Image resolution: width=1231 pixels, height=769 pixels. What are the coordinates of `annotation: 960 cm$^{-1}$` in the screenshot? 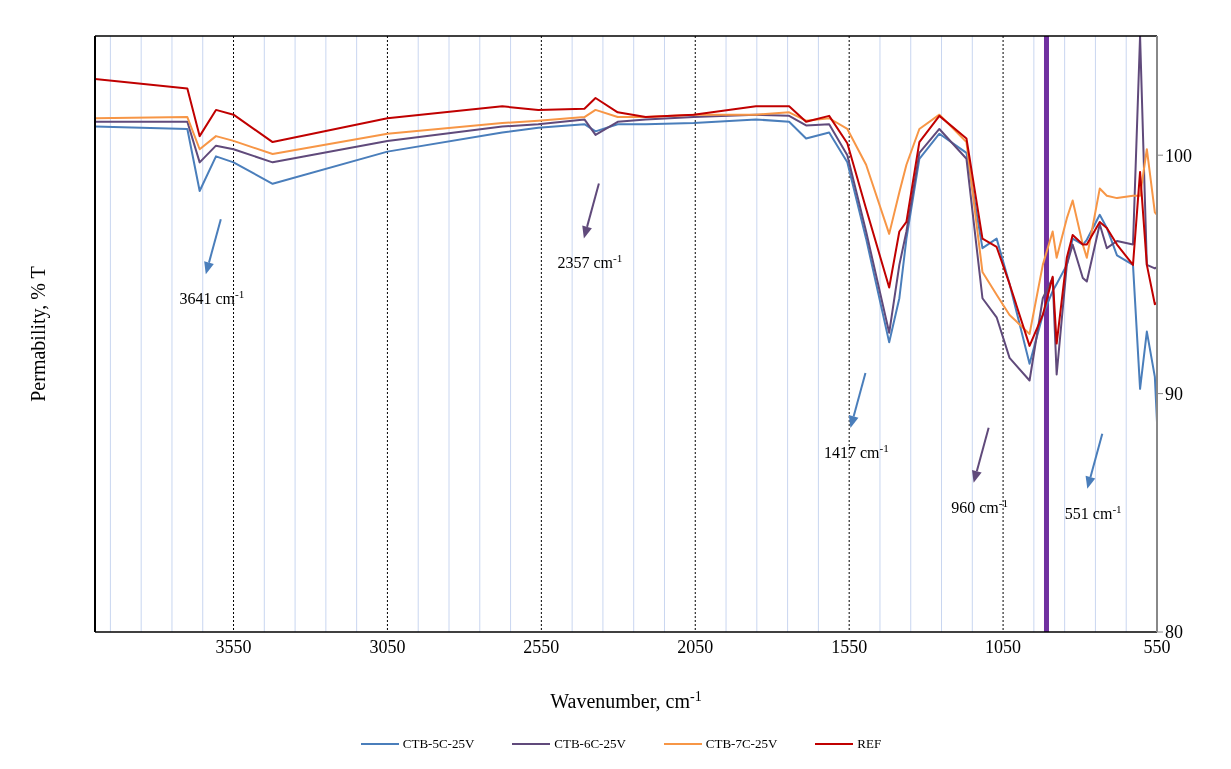 It's located at (980, 506).